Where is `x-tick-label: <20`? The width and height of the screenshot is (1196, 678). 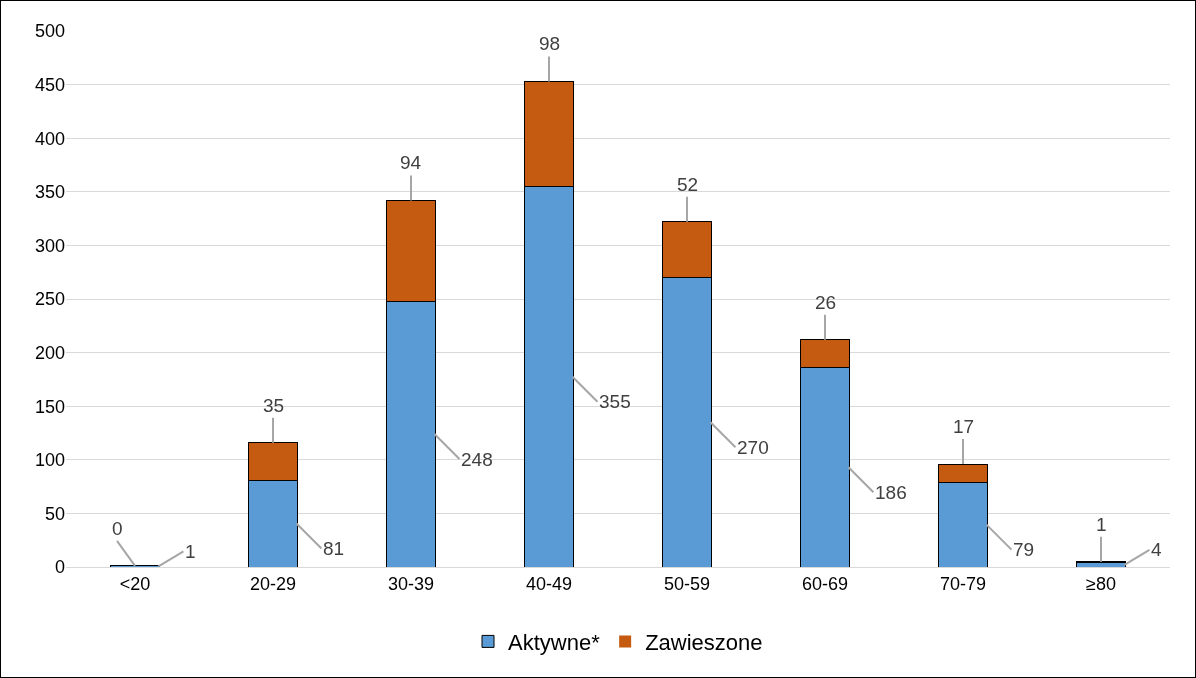 x-tick-label: <20 is located at coordinates (135, 583).